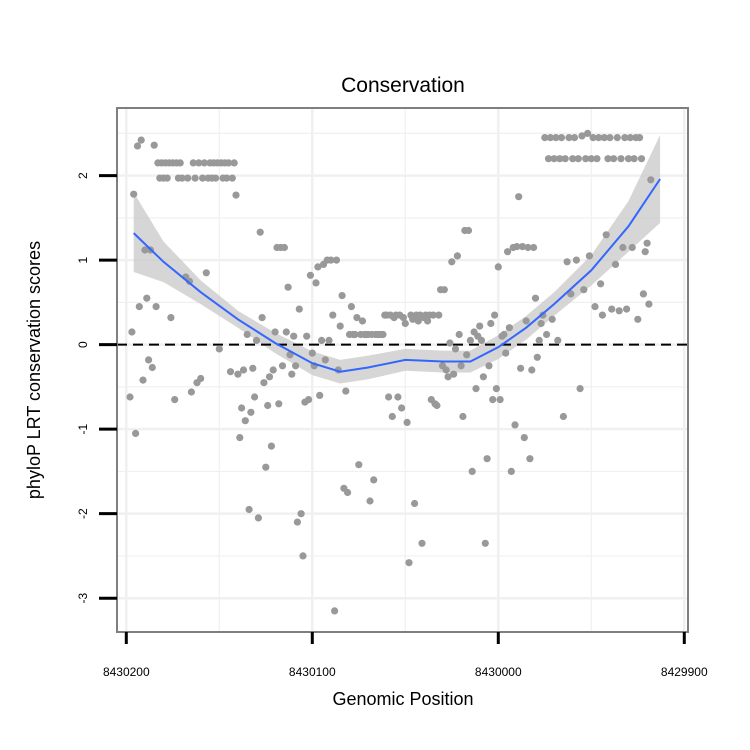  What do you see at coordinates (83, 598) in the screenshot?
I see `y-tick-label: -3` at bounding box center [83, 598].